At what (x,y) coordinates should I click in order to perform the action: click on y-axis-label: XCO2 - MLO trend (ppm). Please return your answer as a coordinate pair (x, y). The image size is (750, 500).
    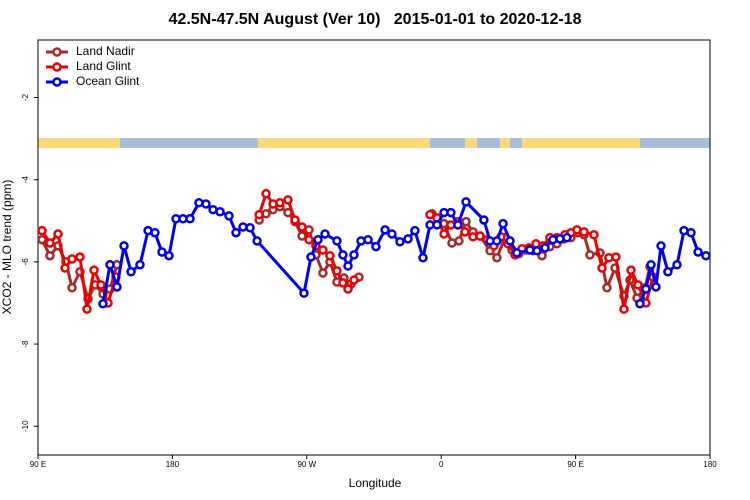
    Looking at the image, I should click on (7, 247).